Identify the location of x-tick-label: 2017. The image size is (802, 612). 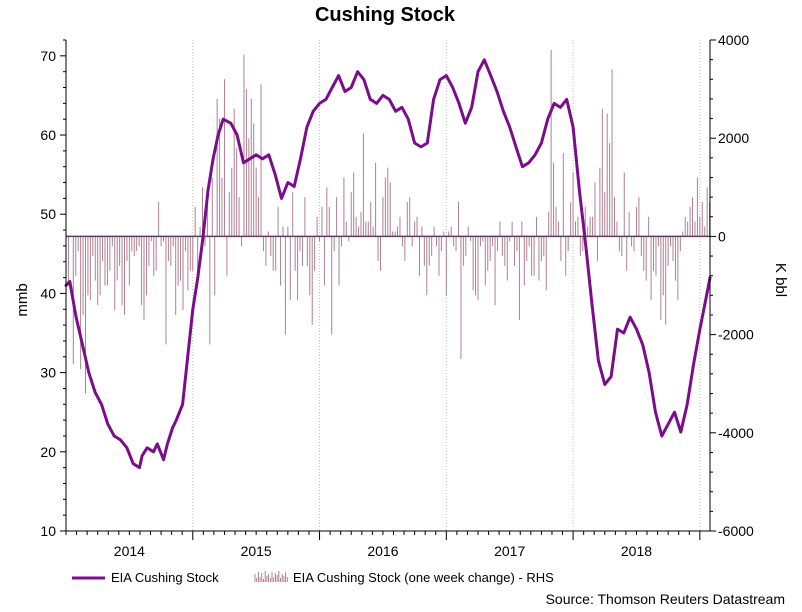
(509, 551).